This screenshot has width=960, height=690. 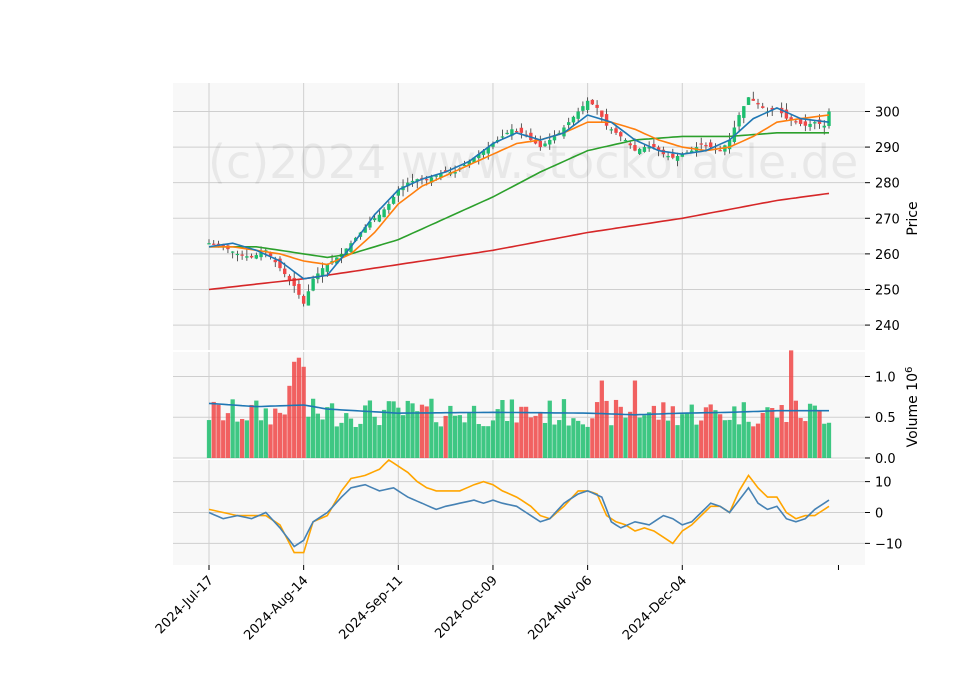 I want to click on volume-tick-label: 0.0, so click(x=885, y=459).